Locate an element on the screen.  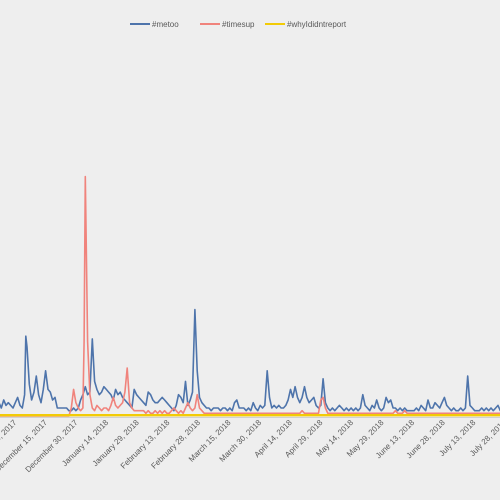
legend: #metoo #timesup #whyIdidntreport is located at coordinates (238, 24).